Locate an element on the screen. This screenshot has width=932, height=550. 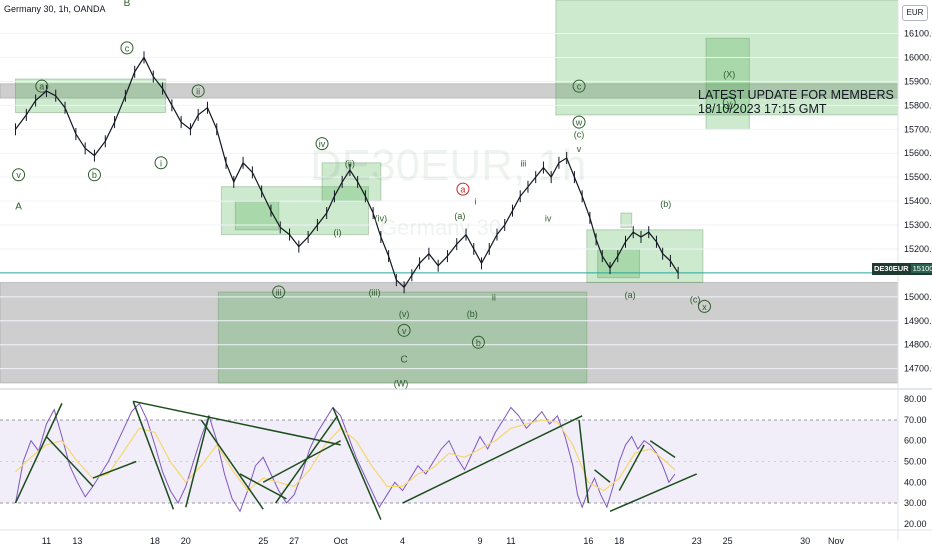
time-tick-label: 4 is located at coordinates (402, 541).